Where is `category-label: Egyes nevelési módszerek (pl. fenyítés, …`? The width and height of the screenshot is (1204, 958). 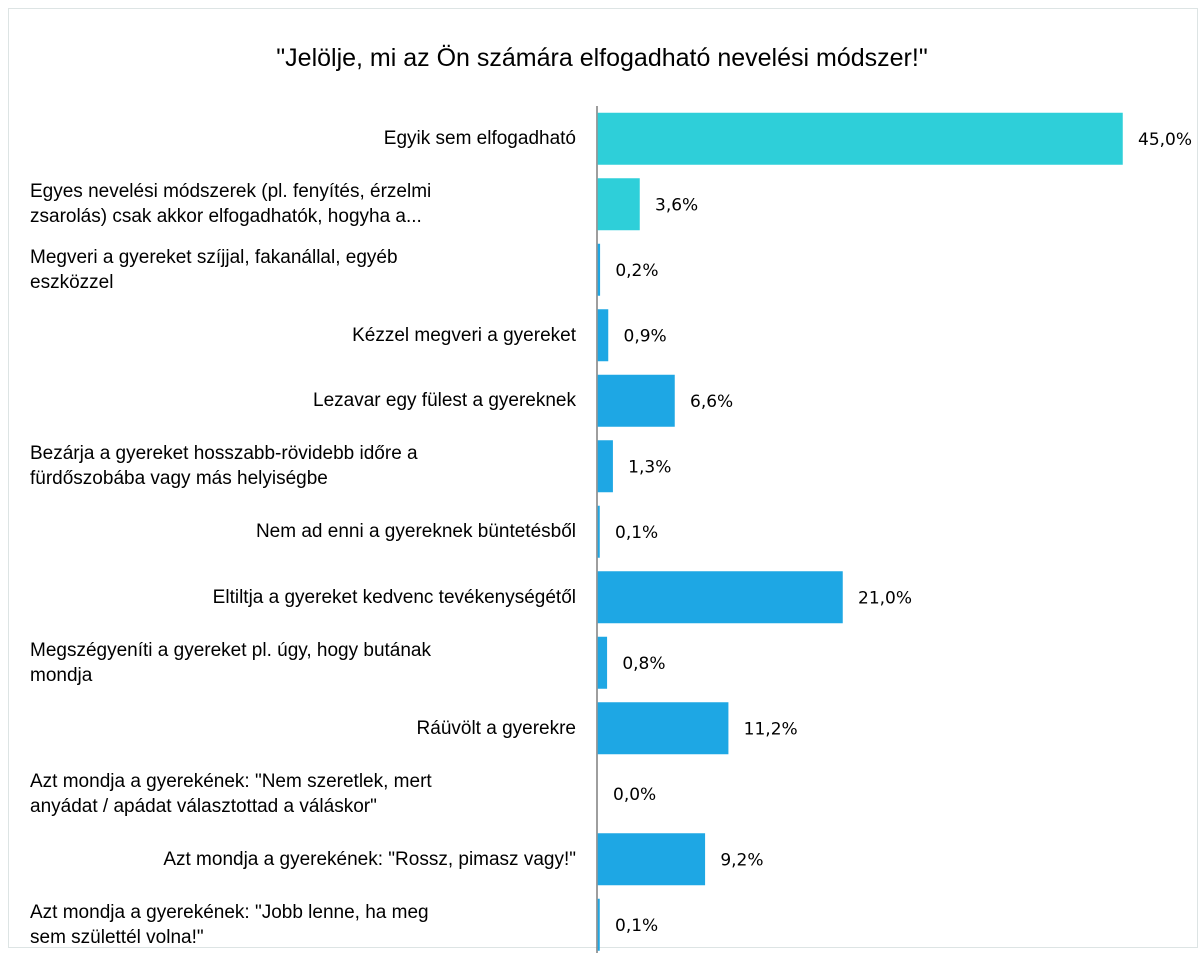
category-label: Egyes nevelési módszerek (pl. fenyítés, … is located at coordinates (303, 205).